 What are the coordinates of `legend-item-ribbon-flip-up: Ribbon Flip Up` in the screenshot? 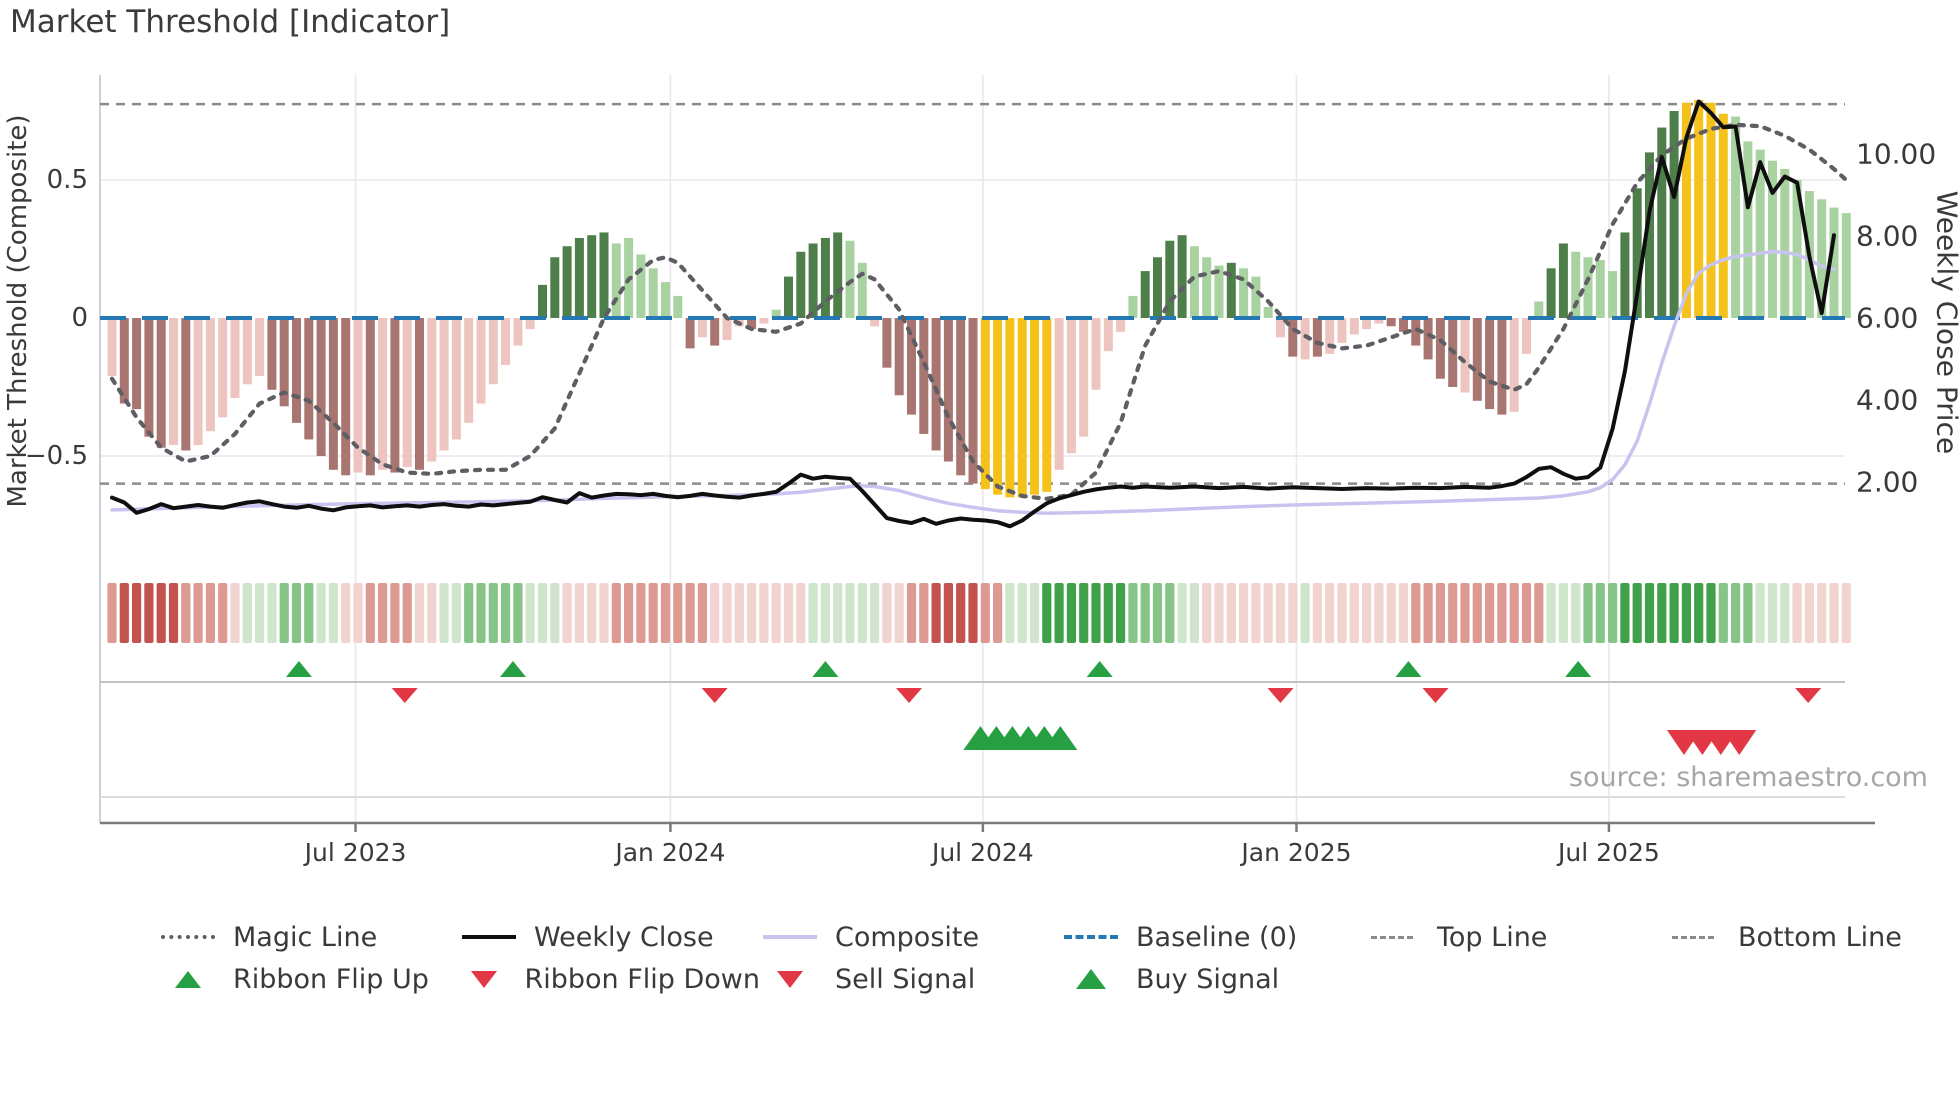 It's located at (308, 979).